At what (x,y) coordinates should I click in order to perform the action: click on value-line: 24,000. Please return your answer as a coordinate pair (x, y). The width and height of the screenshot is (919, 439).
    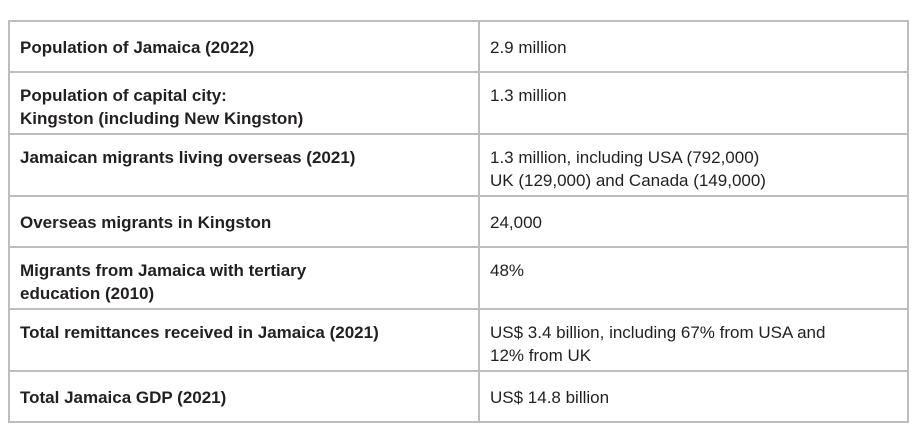
    Looking at the image, I should click on (516, 222).